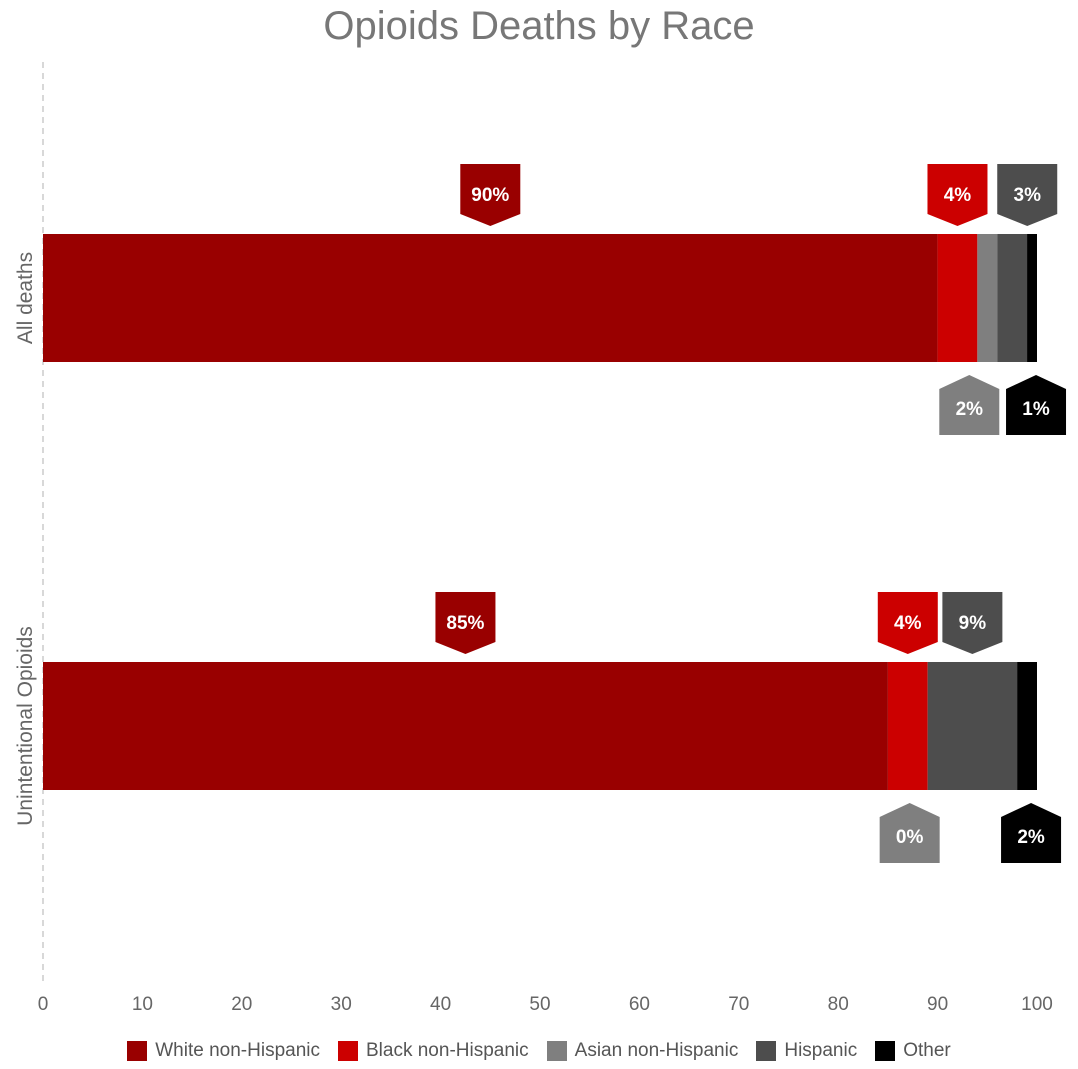 The image size is (1078, 1069). Describe the element at coordinates (142, 1004) in the screenshot. I see `x-tick-label: 10` at that location.